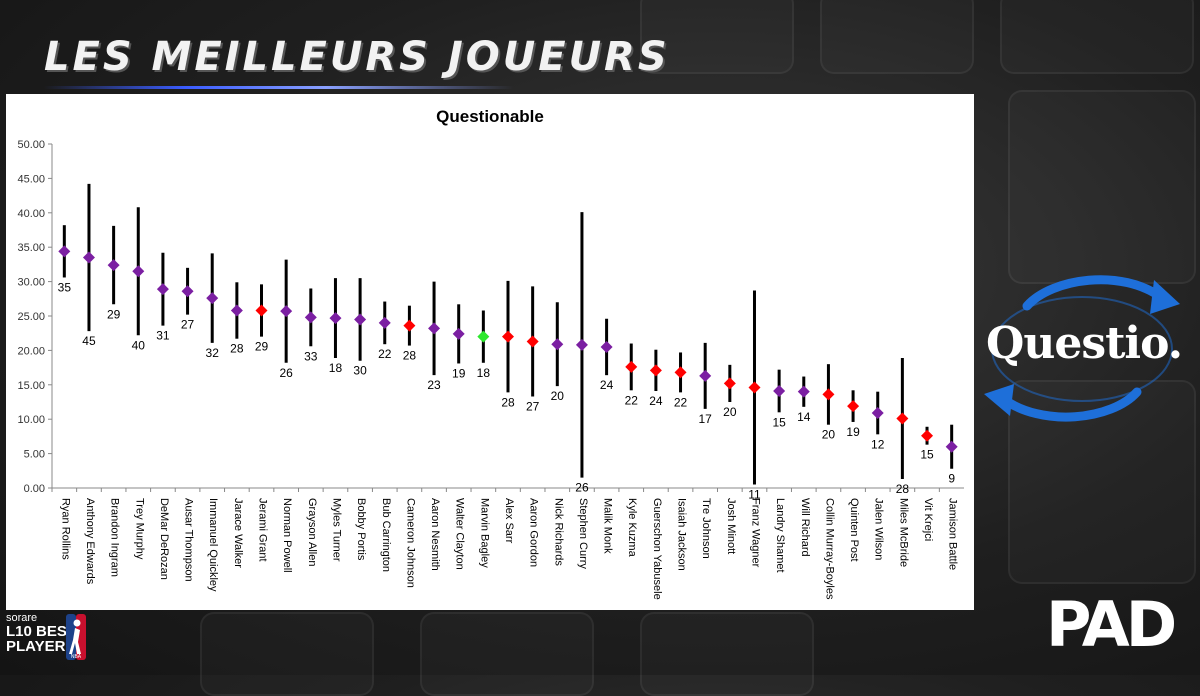  What do you see at coordinates (484, 373) in the screenshot?
I see `games-label: 18` at bounding box center [484, 373].